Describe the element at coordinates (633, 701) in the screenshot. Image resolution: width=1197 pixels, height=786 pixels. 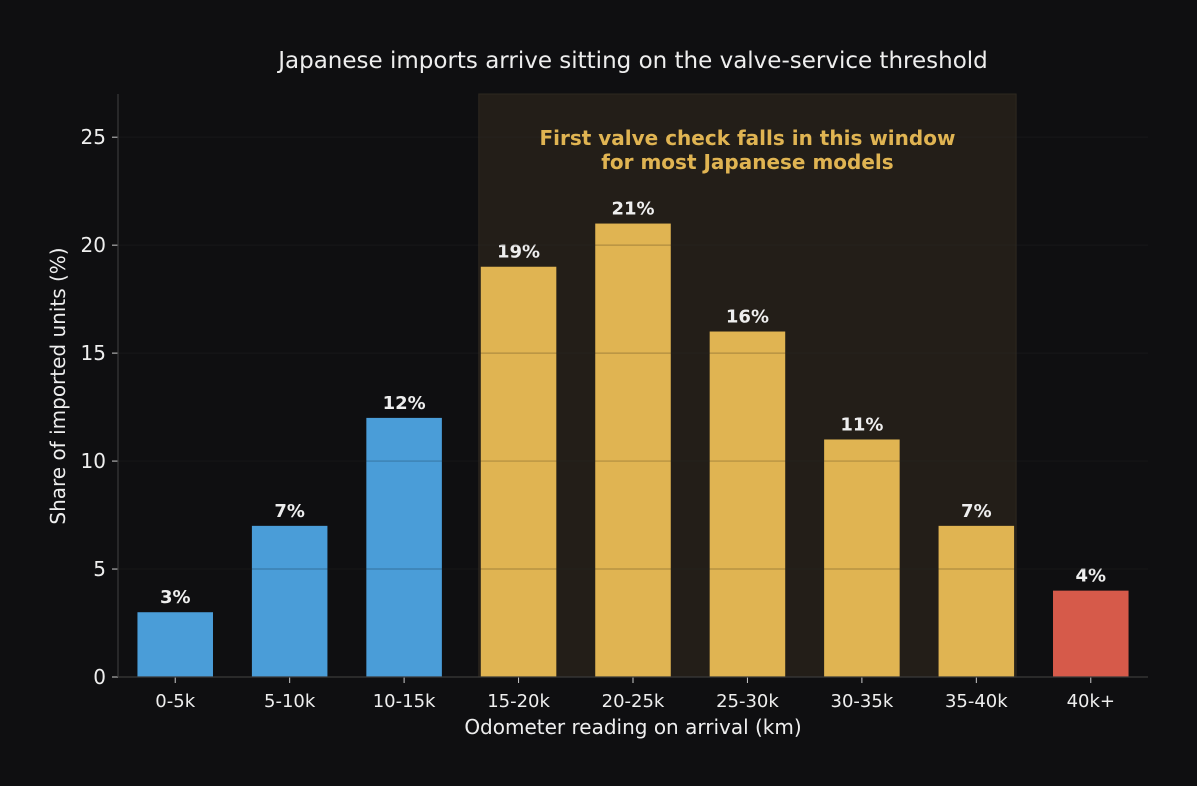
I see `x-tick-label: 20-25k` at that location.